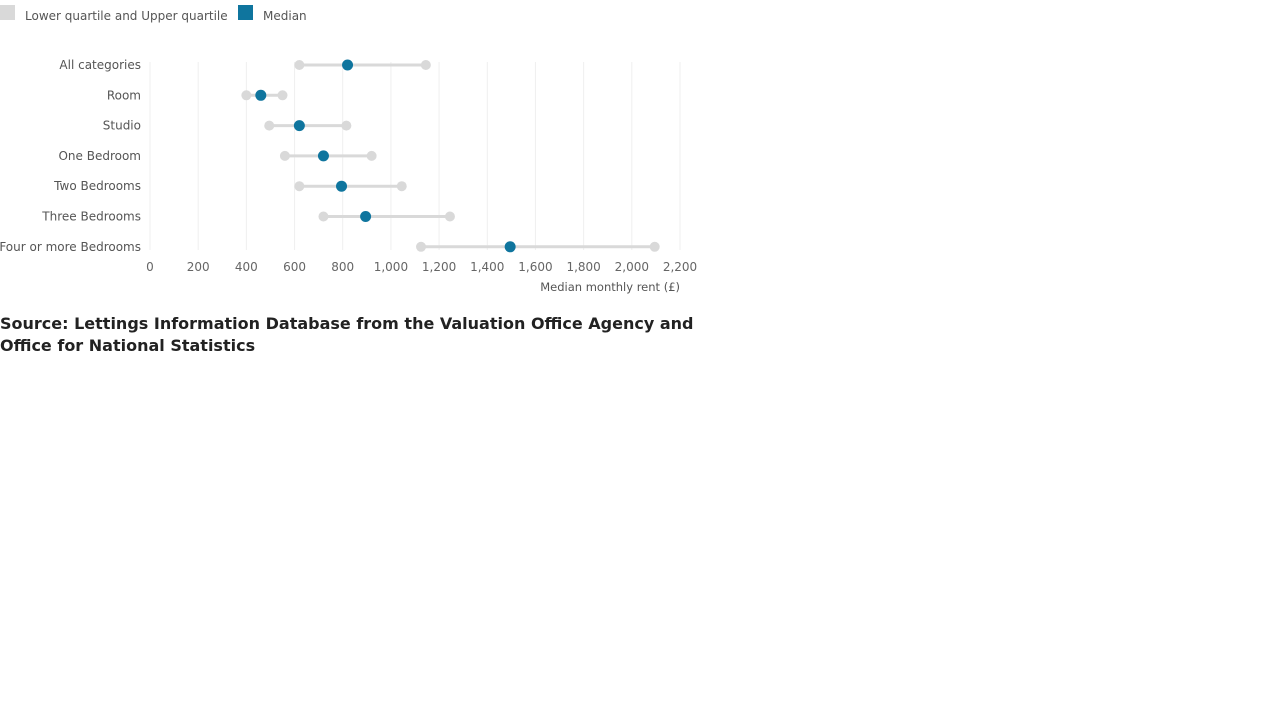 The height and width of the screenshot is (720, 1280). Describe the element at coordinates (285, 16) in the screenshot. I see `legend-label-1: Median` at that location.